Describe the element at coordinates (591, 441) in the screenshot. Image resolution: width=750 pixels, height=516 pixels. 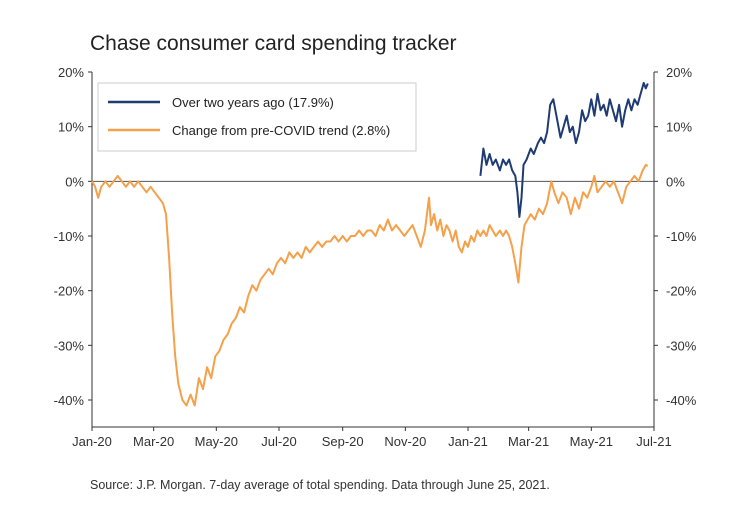
I see `x-tick-label: May-21` at that location.